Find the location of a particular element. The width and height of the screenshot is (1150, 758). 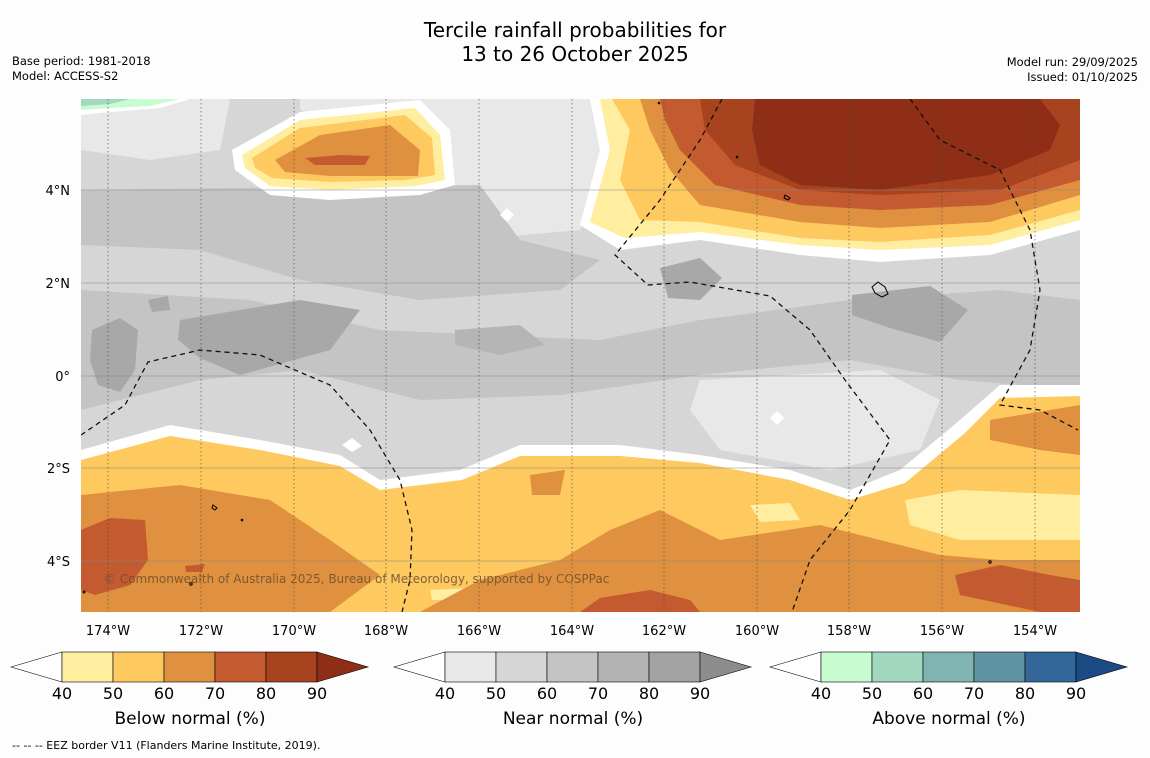

lon-tick-label: 156°W is located at coordinates (942, 631).